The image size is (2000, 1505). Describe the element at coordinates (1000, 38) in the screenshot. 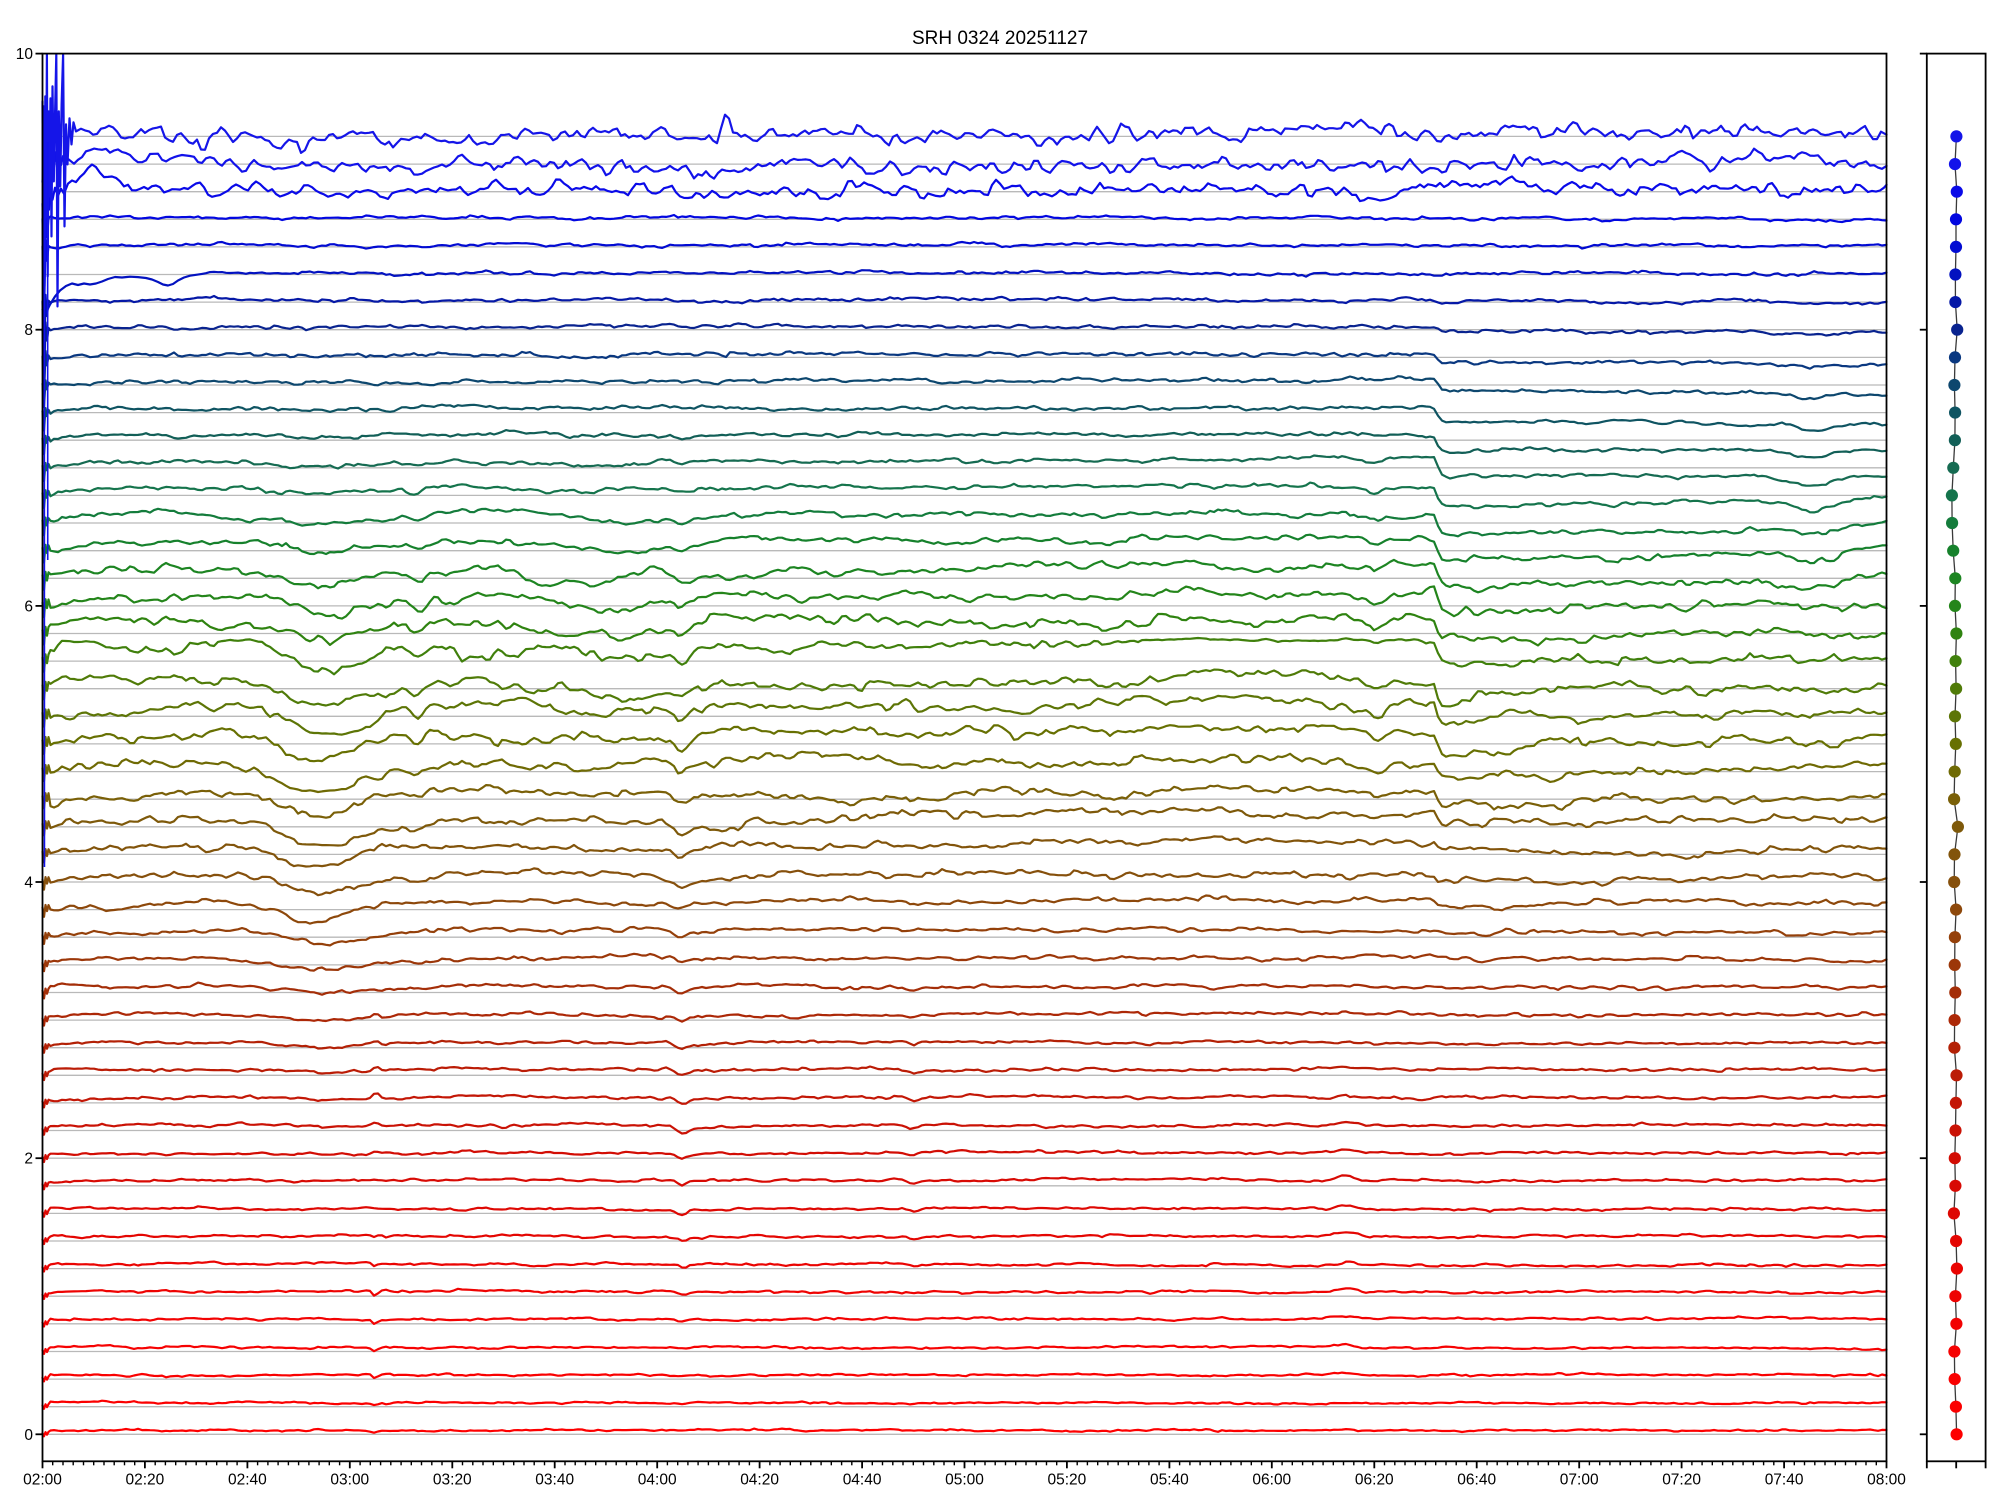

I see `svg-text: SRH 0324 20251127` at that location.